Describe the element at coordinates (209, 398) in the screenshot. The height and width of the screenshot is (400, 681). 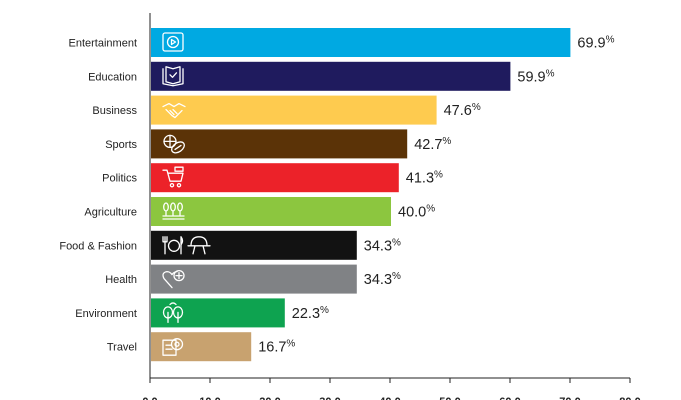
I see `x-tick-label: 10.0` at that location.